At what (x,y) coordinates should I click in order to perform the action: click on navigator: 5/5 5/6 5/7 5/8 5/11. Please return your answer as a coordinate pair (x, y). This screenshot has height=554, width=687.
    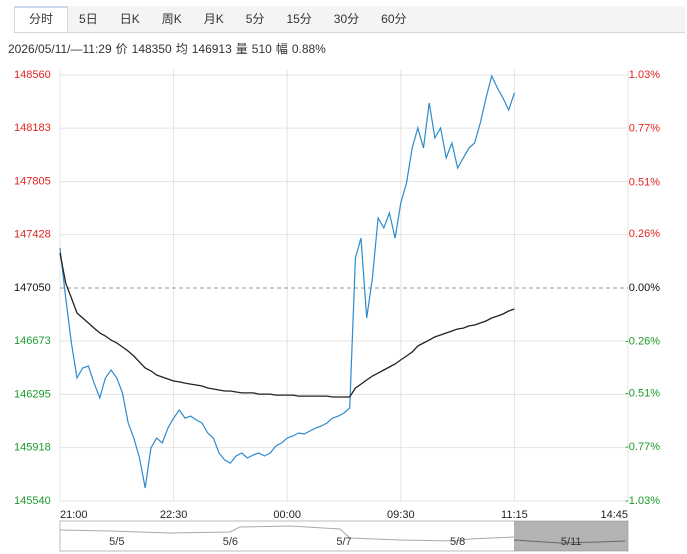
    Looking at the image, I should click on (344, 536).